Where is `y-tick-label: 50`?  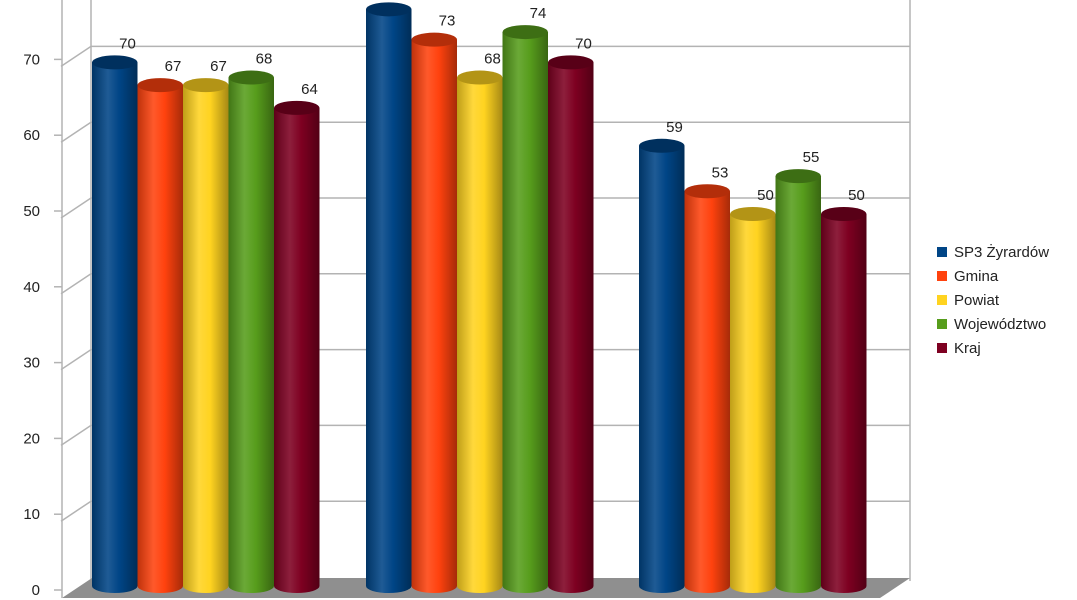 y-tick-label: 50 is located at coordinates (31, 211).